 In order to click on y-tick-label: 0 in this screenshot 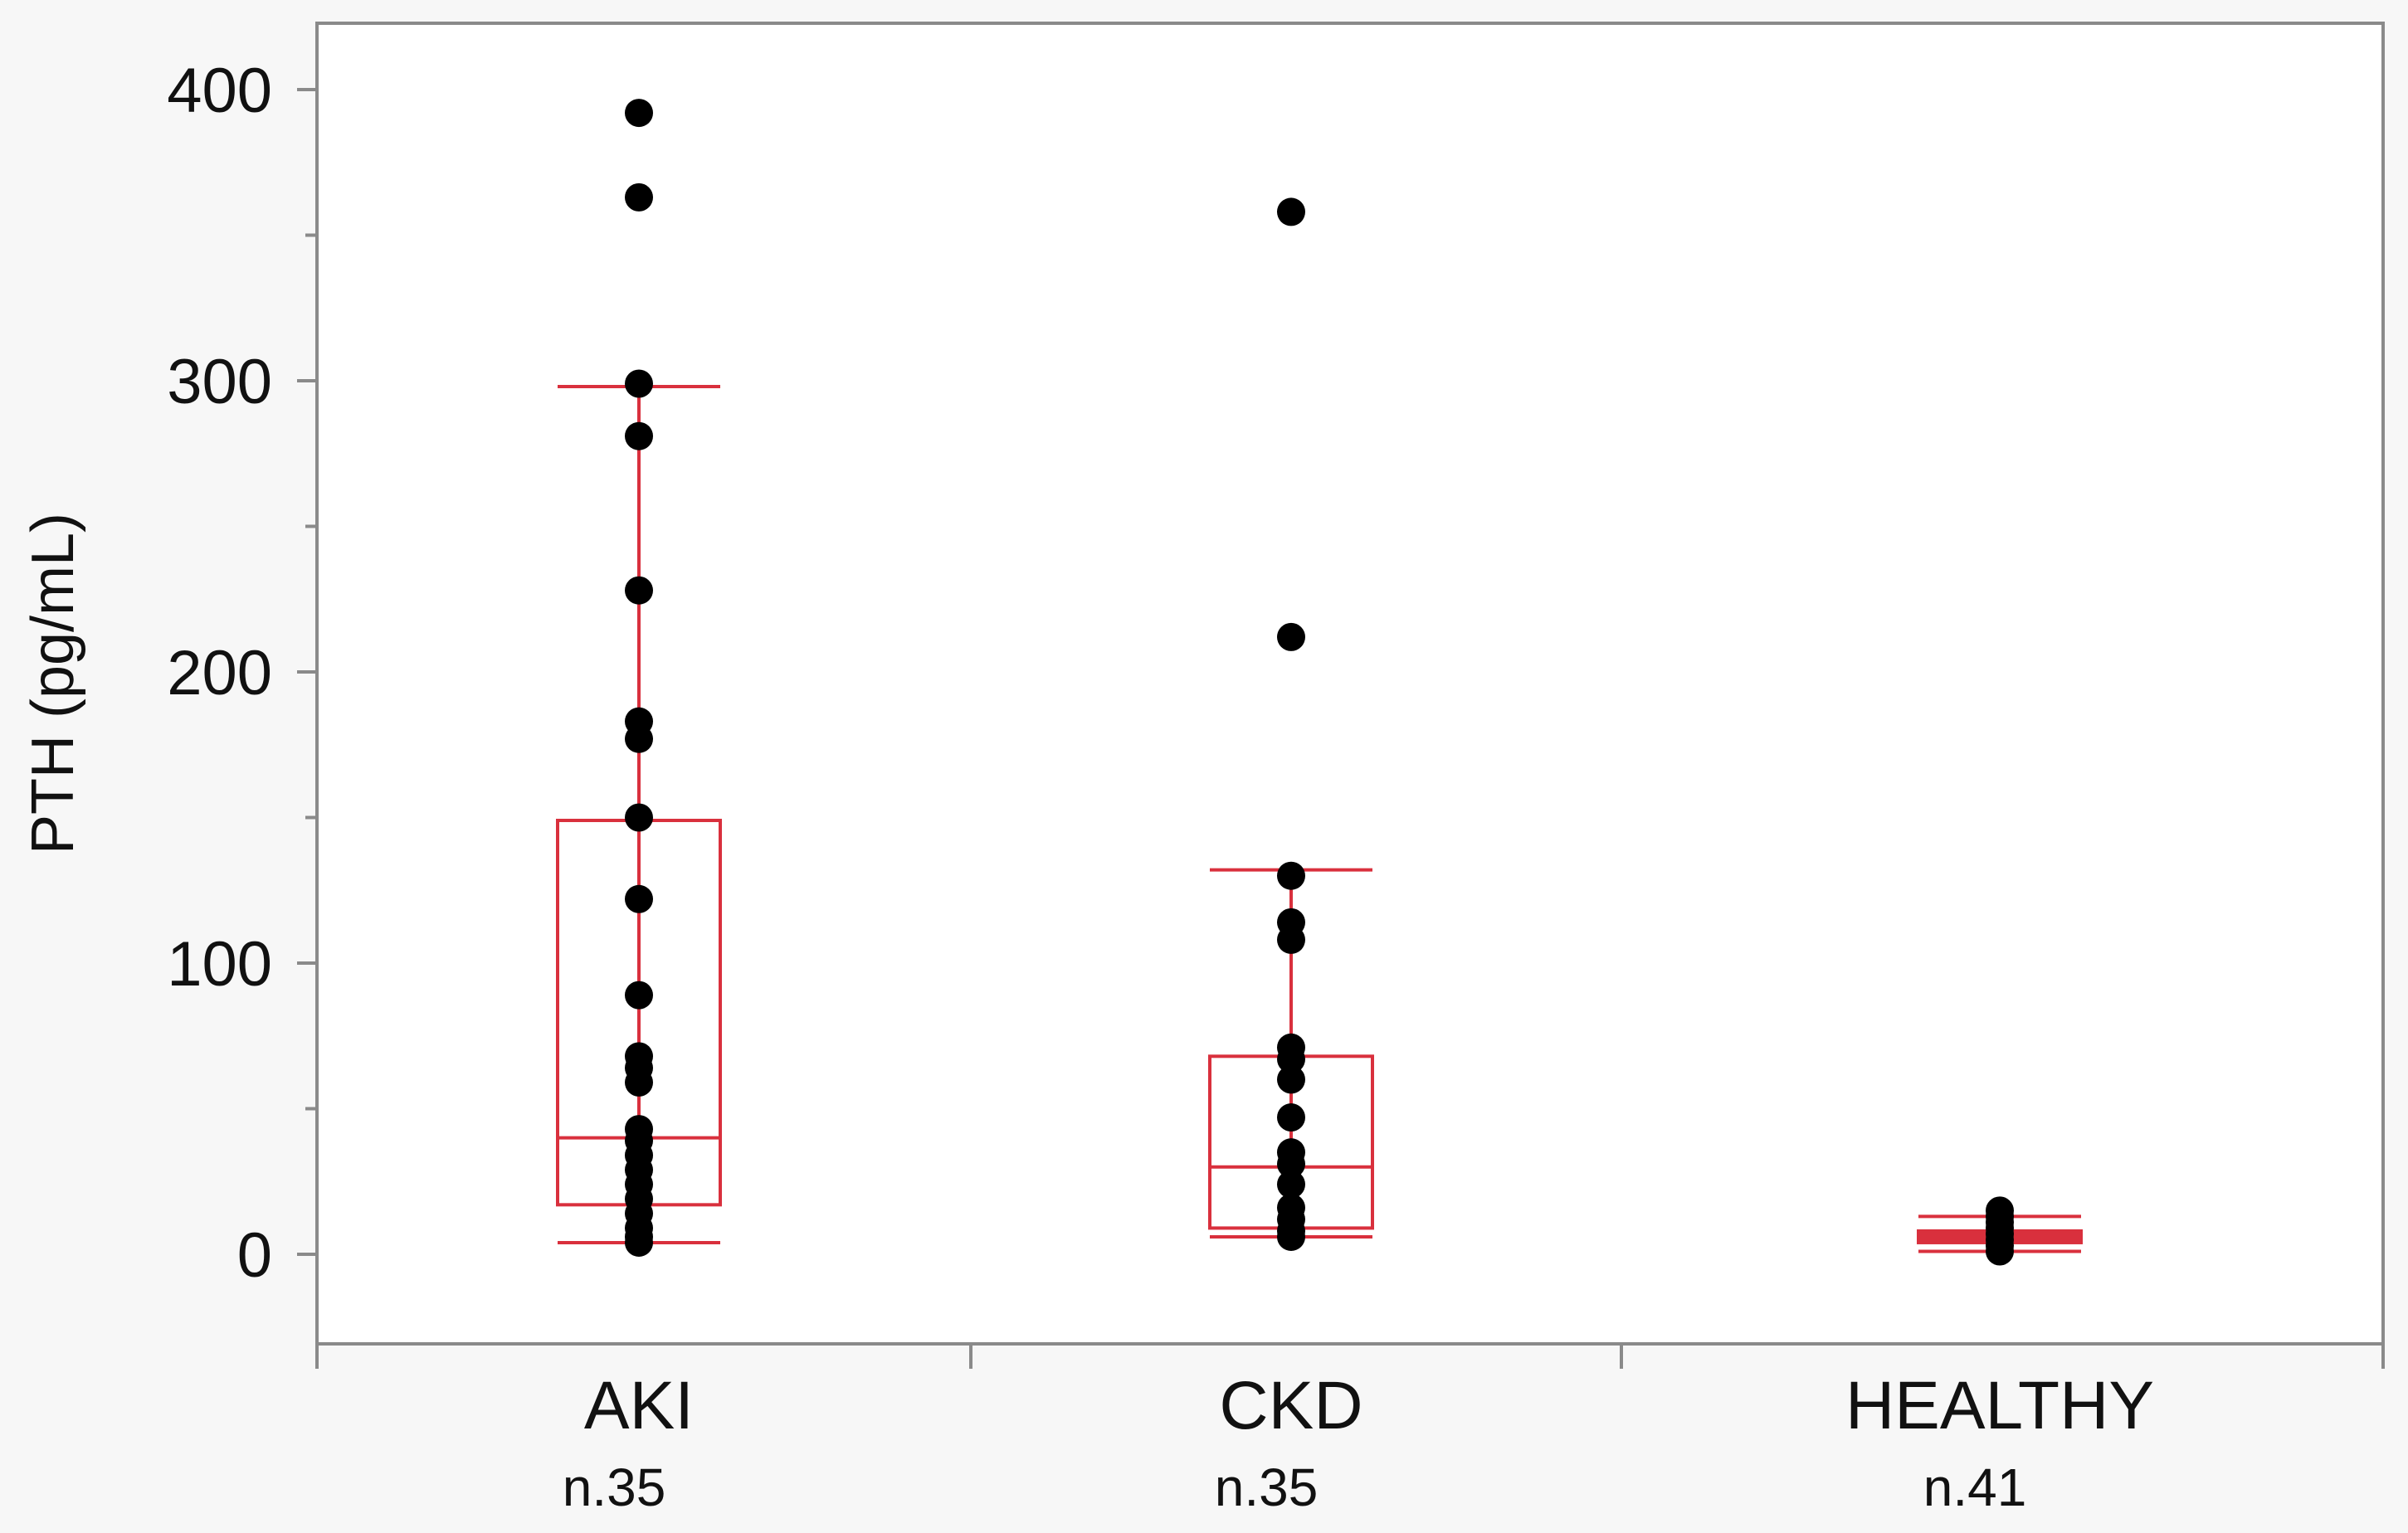, I will do `click(254, 1255)`.